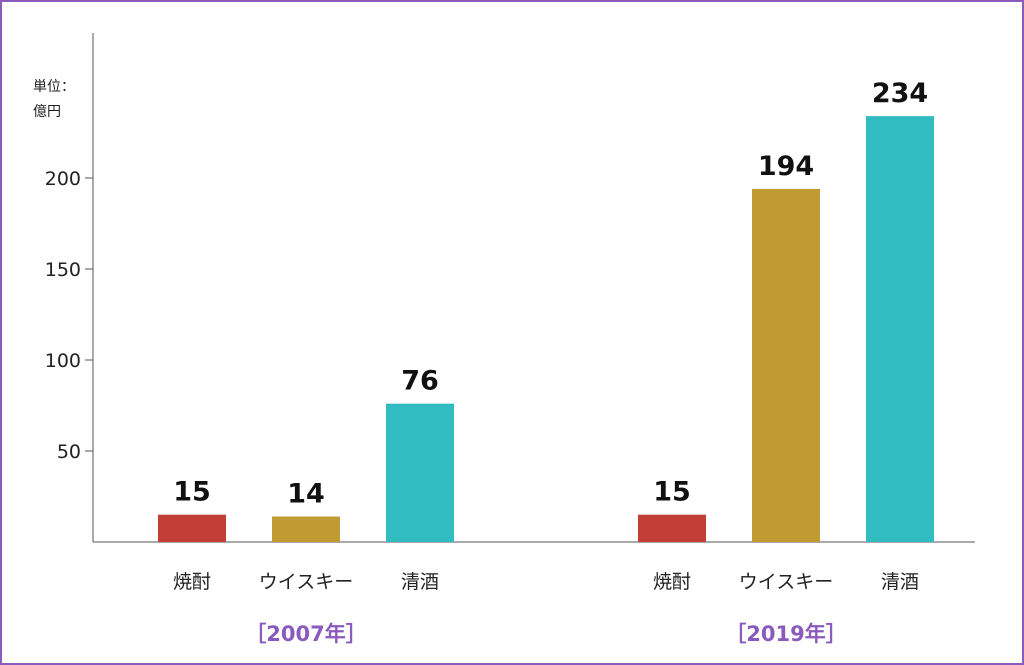 This screenshot has height=665, width=1024. Describe the element at coordinates (306, 494) in the screenshot. I see `bar-value-label: 14` at that location.